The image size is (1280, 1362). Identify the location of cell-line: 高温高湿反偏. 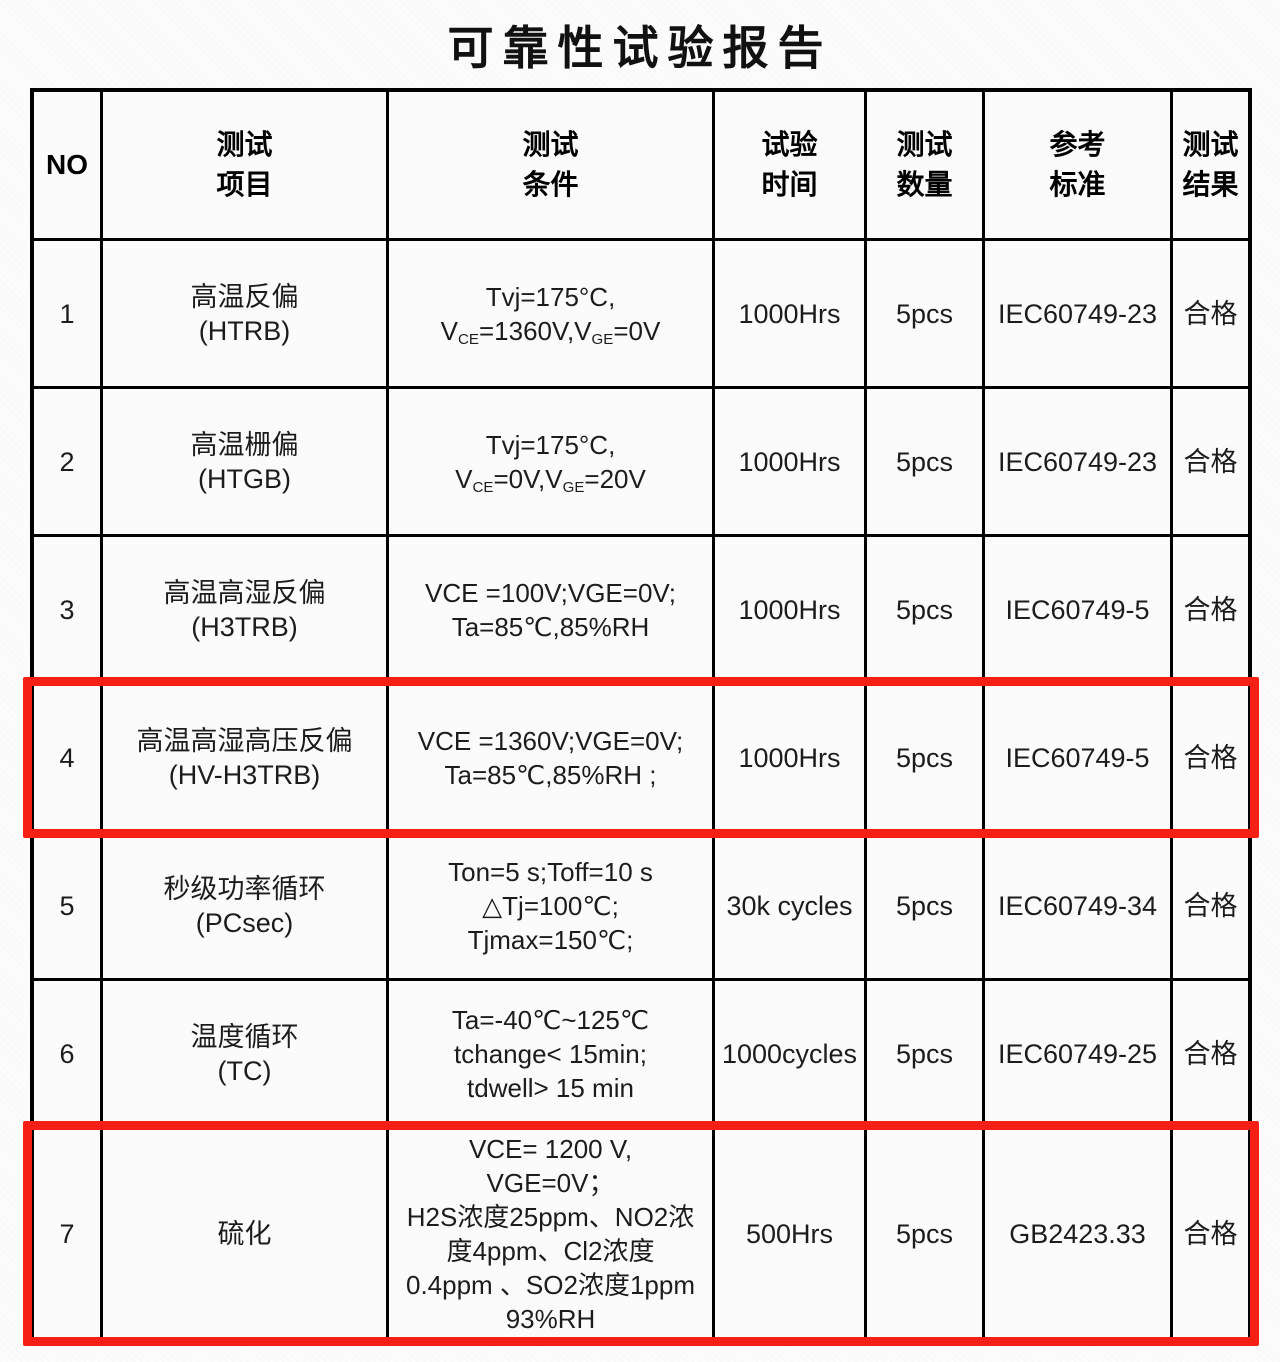
(244, 592).